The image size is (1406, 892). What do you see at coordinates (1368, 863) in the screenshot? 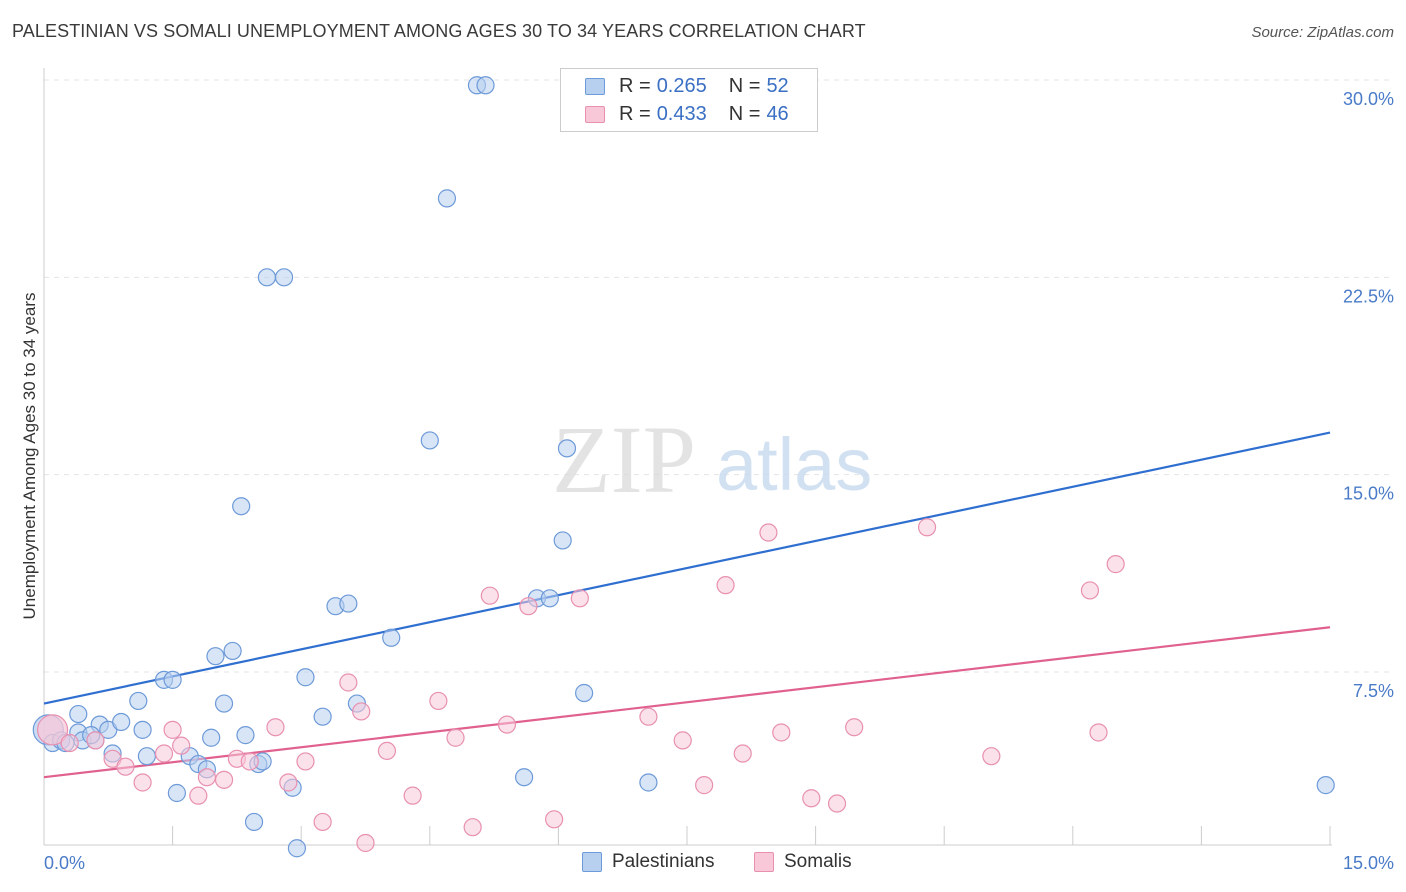
I see `x-tick-label-max: 15.0%` at bounding box center [1368, 863].